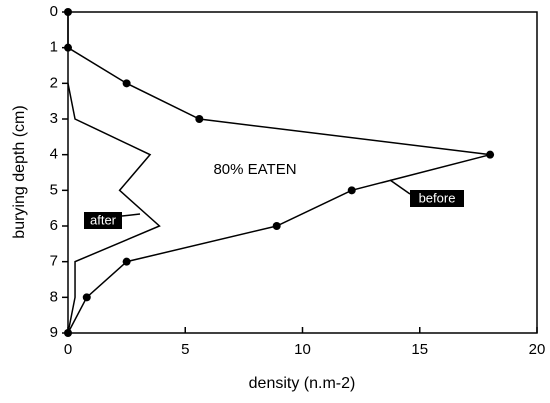 This screenshot has width=550, height=403. Describe the element at coordinates (54, 189) in the screenshot. I see `y-tick-label: 5` at that location.